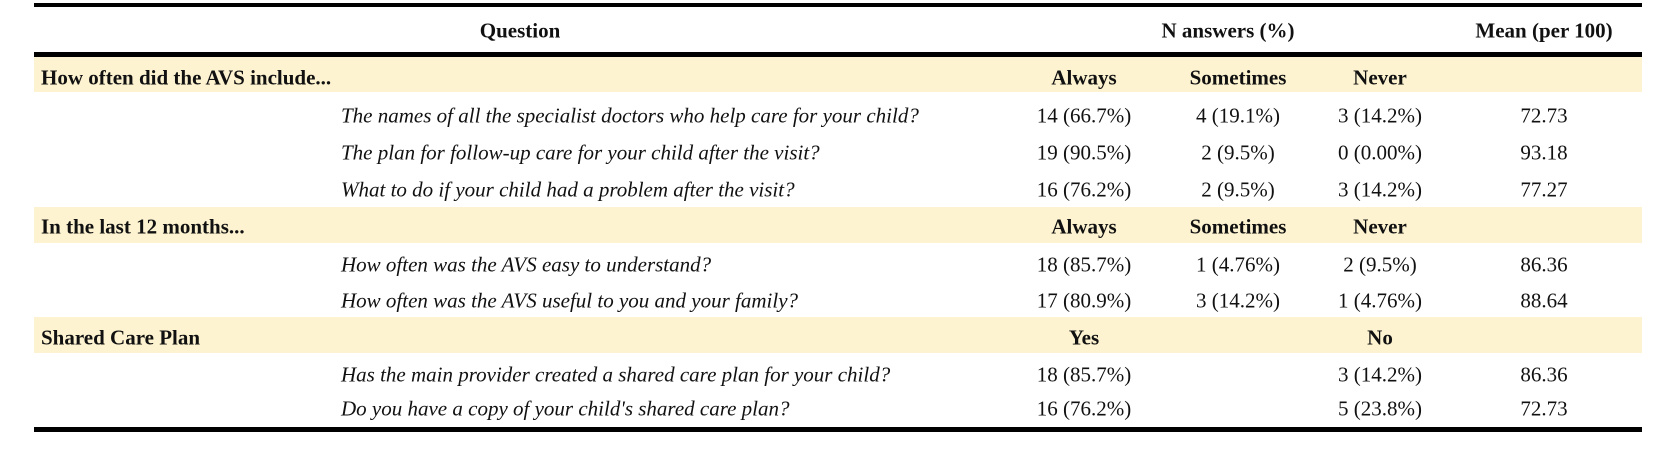  What do you see at coordinates (1084, 152) in the screenshot?
I see `answer-always: 19 (90.5%)` at bounding box center [1084, 152].